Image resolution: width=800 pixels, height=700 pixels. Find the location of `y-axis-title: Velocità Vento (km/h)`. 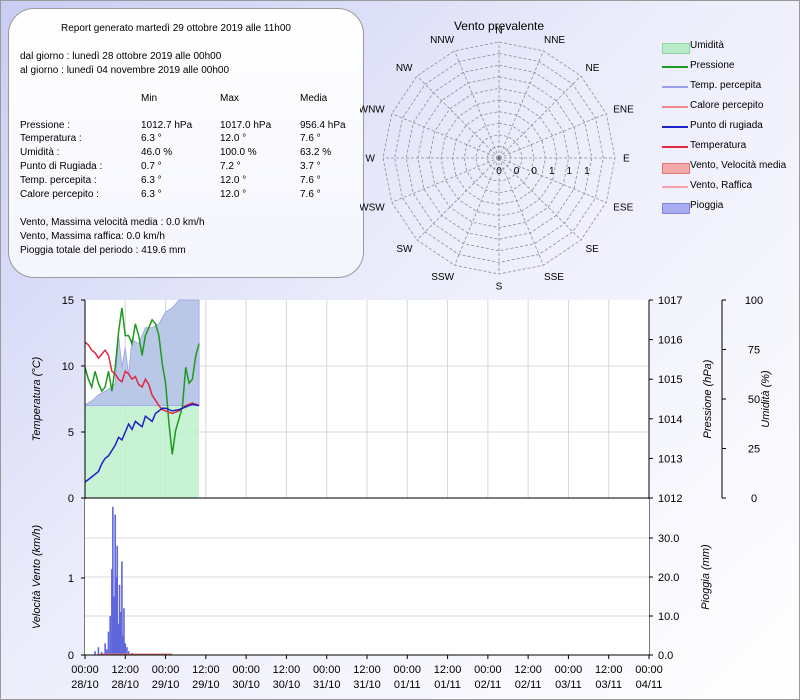

y-axis-title: Velocità Vento (km/h) is located at coordinates (37, 576).